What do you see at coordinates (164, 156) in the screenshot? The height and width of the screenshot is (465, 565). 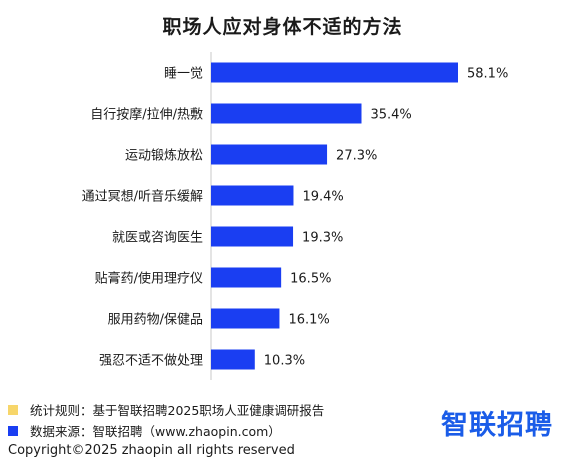 I see `category-label: 运动锻炼放松` at bounding box center [164, 156].